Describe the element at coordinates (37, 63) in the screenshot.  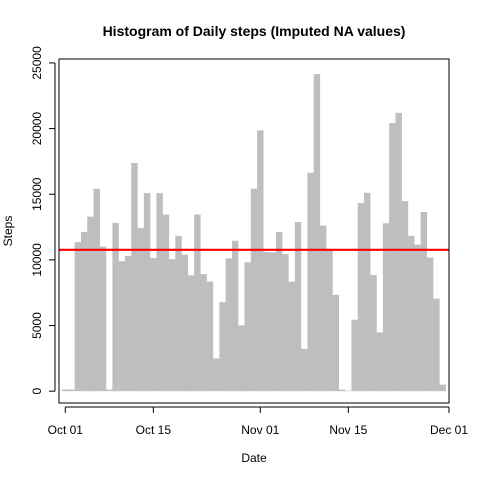
I see `y-tick-label: 25000` at that location.